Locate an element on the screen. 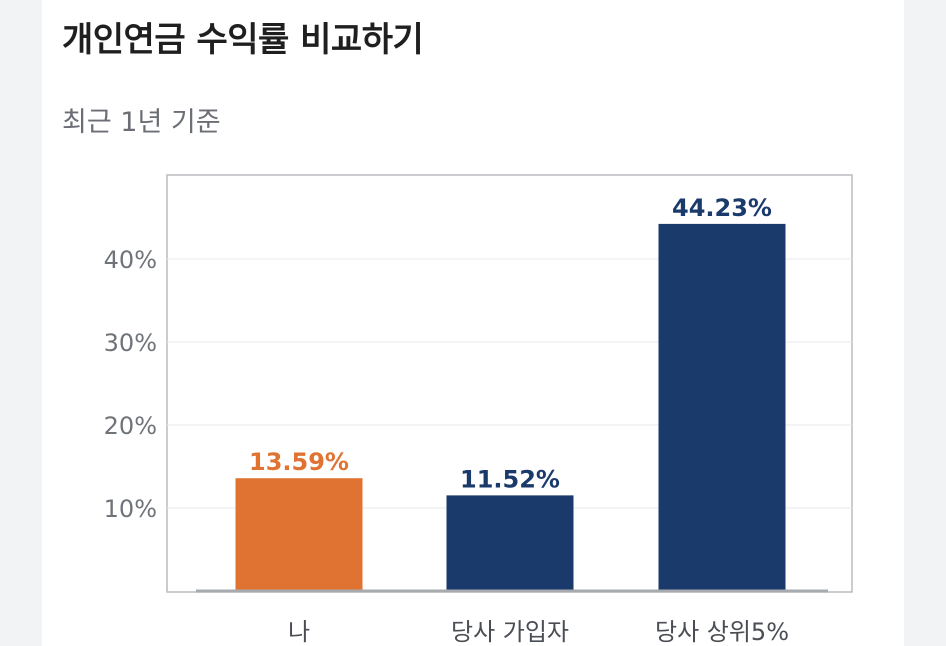 Image resolution: width=946 pixels, height=646 pixels. data-label-1: 11.52% is located at coordinates (510, 479).